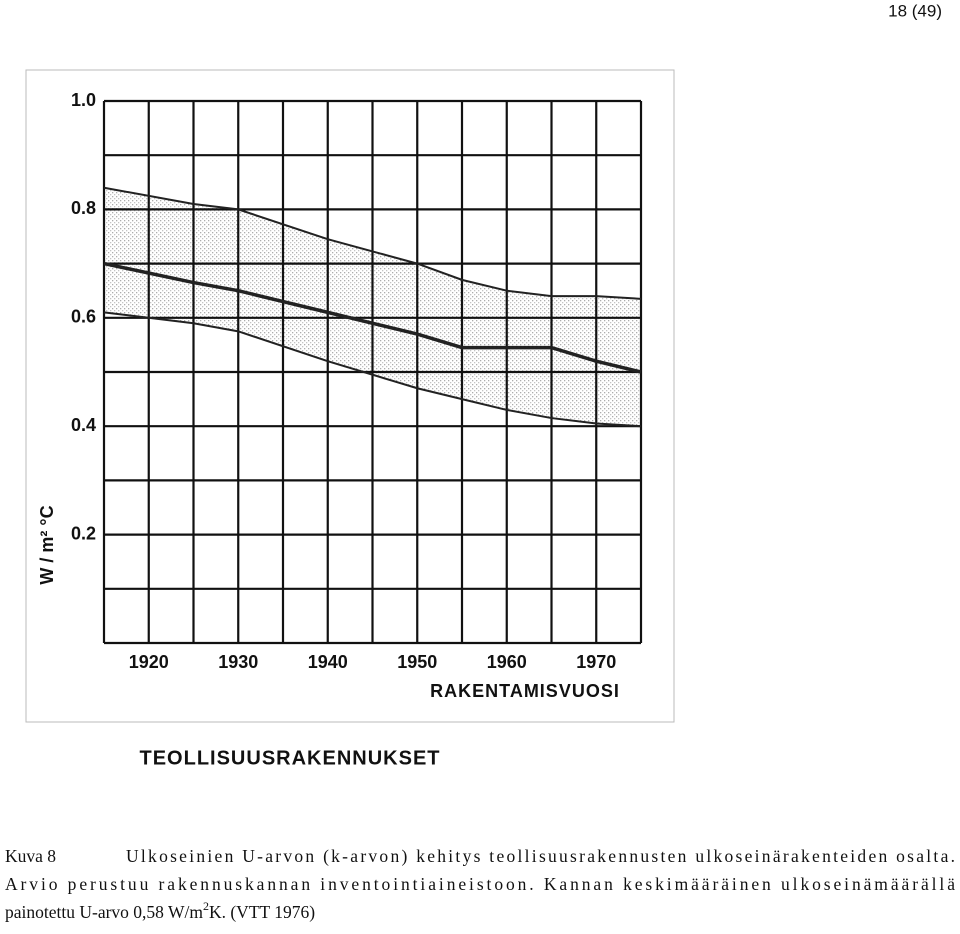 This screenshot has height=934, width=960. What do you see at coordinates (915, 10) in the screenshot?
I see `page-number: 18 (49)` at bounding box center [915, 10].